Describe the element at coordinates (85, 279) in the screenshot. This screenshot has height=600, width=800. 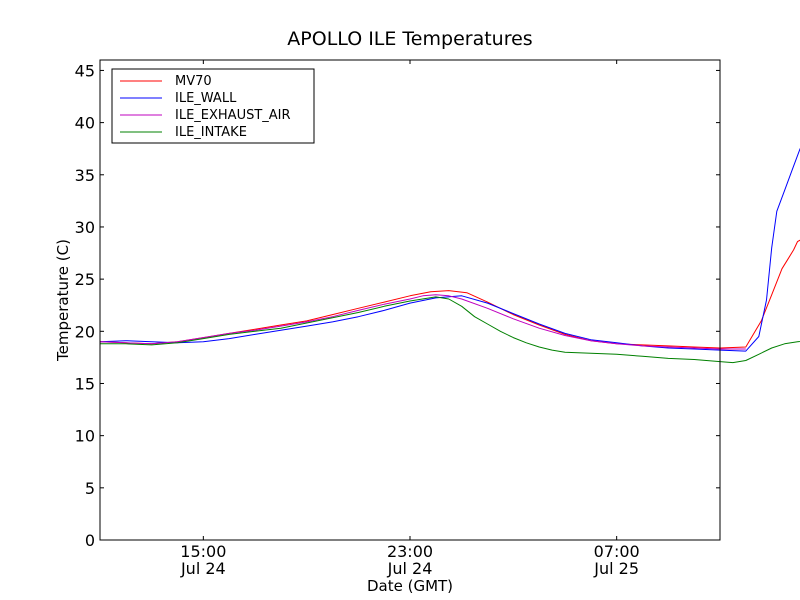
I see `y-tick-label: 25` at that location.